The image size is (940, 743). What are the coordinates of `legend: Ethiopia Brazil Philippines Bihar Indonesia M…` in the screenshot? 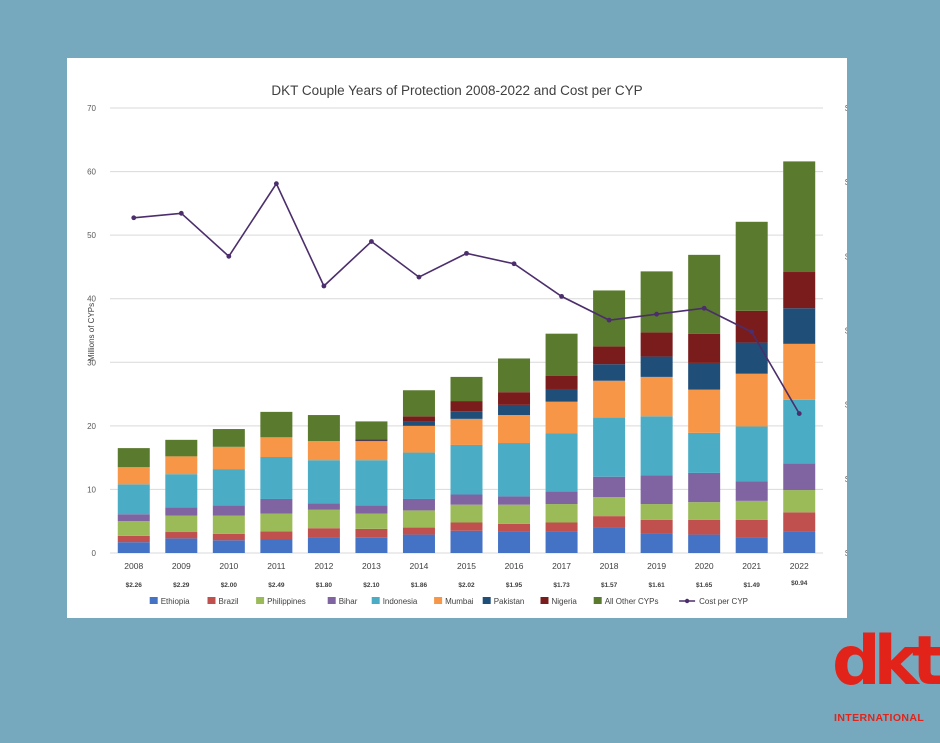 It's located at (448, 601).